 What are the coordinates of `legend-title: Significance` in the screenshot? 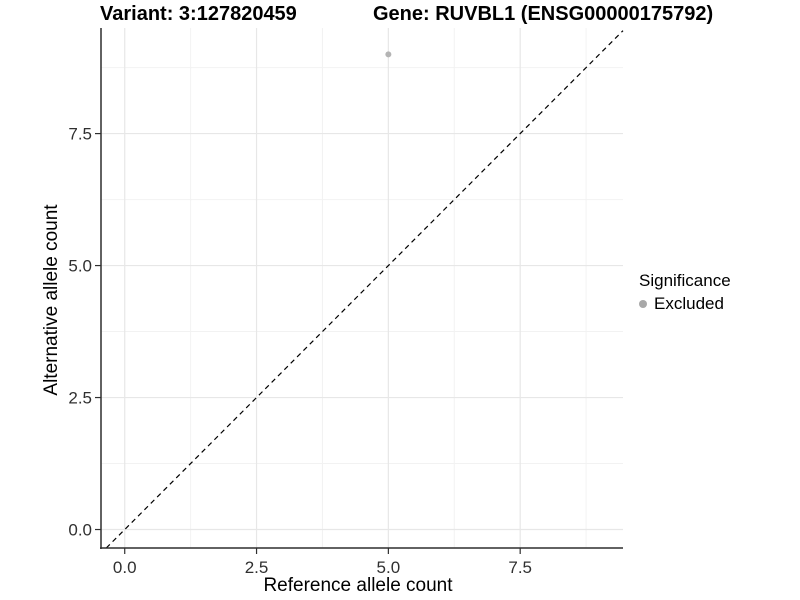 It's located at (685, 280).